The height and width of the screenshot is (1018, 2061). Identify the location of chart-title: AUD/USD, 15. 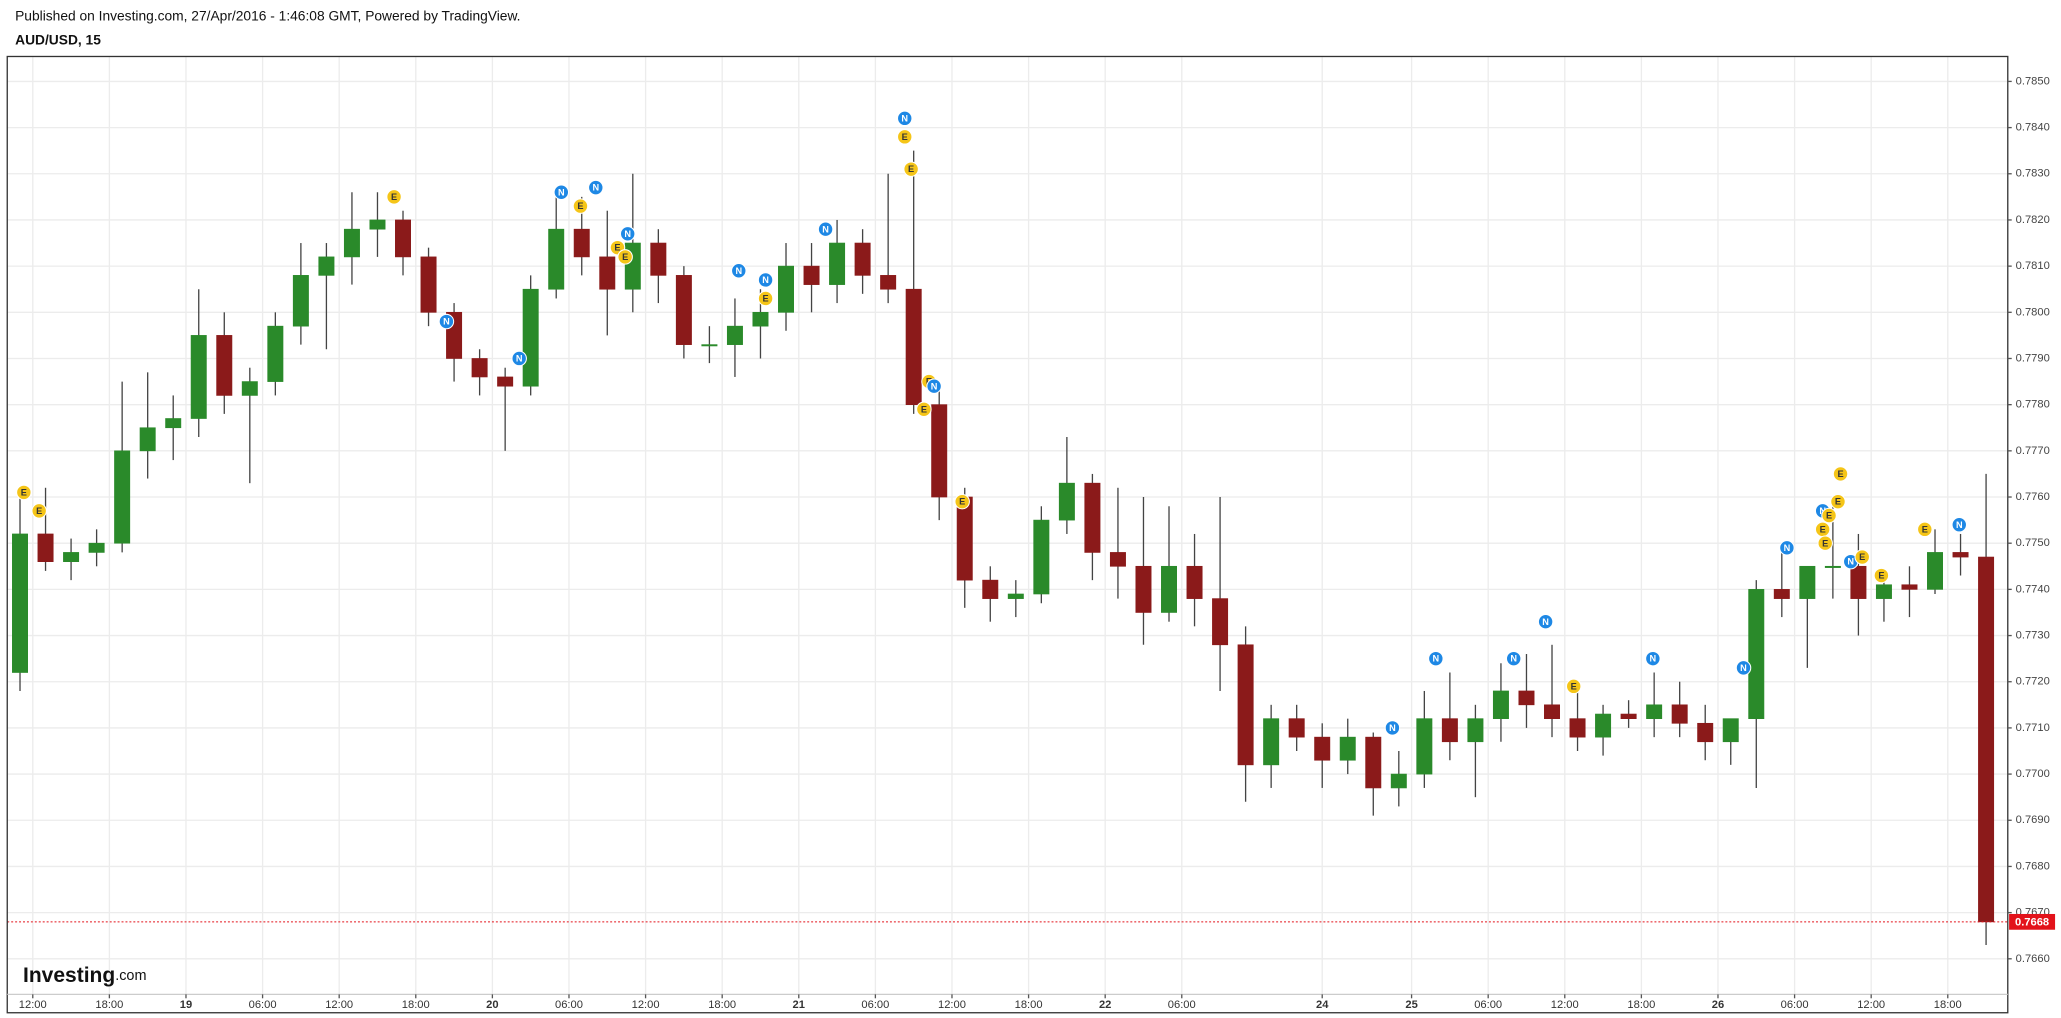
(58, 39).